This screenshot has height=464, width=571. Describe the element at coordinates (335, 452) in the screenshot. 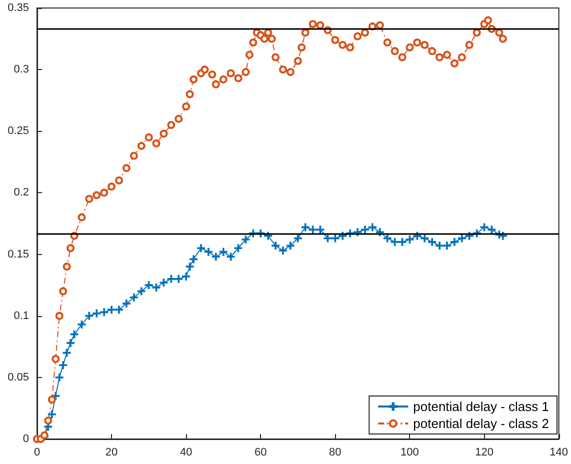

I see `x-tick-label: 80` at that location.